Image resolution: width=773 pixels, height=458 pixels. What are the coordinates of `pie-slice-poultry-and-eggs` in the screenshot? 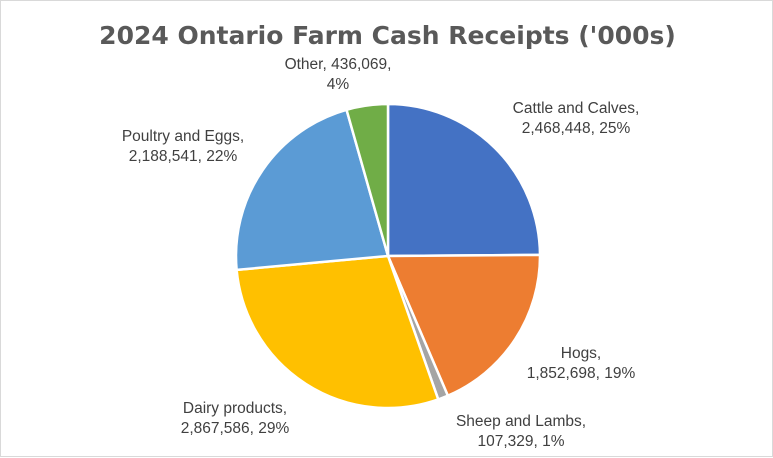 It's located at (312, 190).